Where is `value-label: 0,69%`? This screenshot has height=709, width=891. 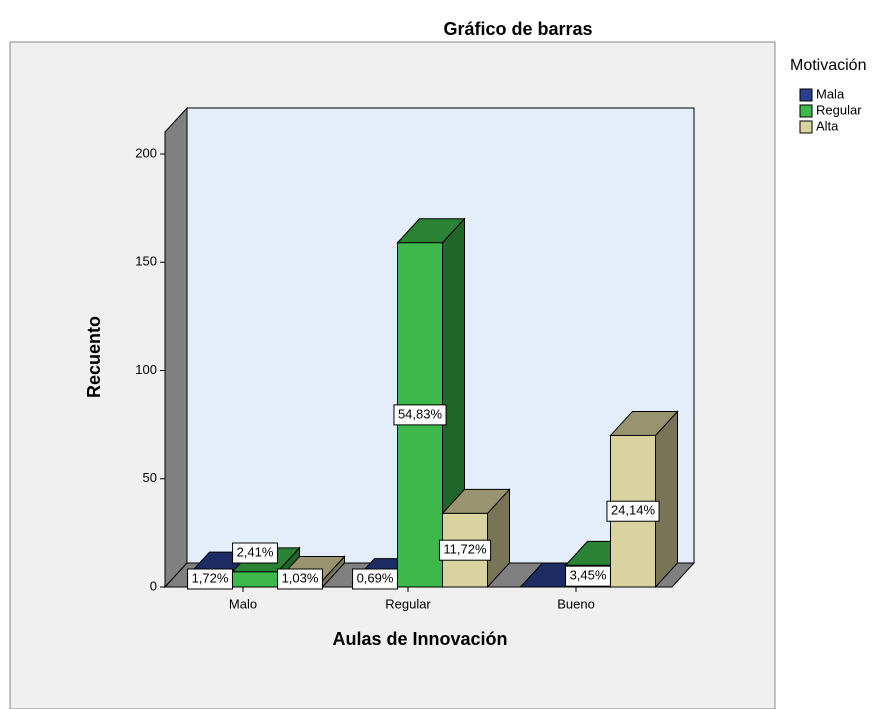
value-label: 0,69% is located at coordinates (375, 577).